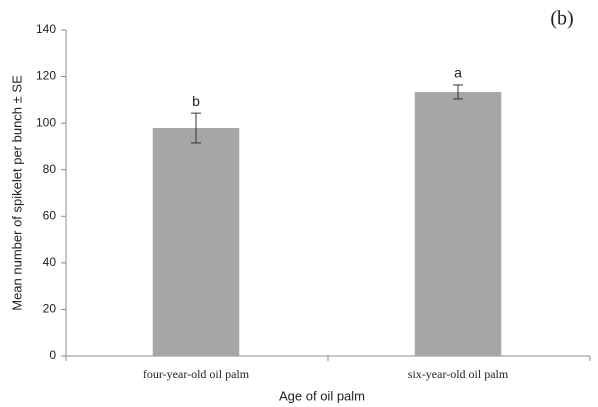 The image size is (598, 407). I want to click on panel-label: (b), so click(561, 19).